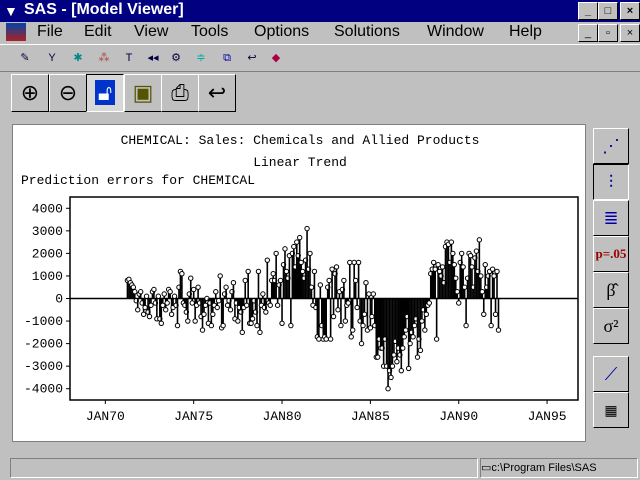  I want to click on lock-icon: 🔓︎, so click(105, 92).